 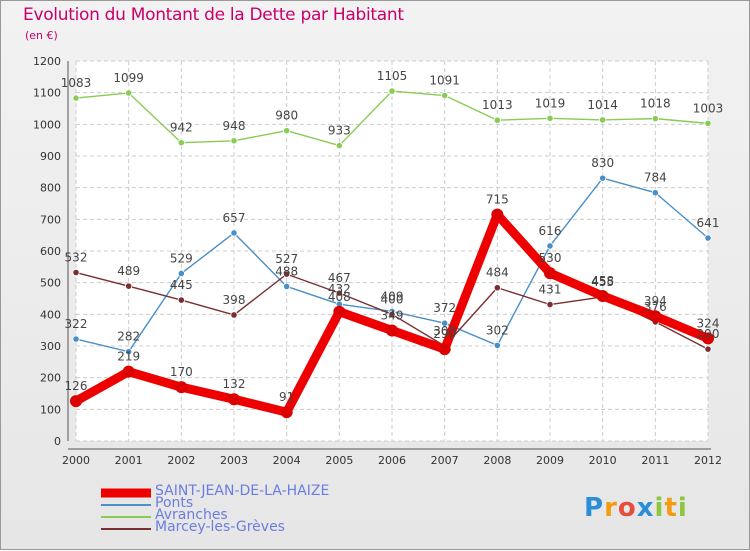 I want to click on data-label: 641, so click(x=708, y=223).